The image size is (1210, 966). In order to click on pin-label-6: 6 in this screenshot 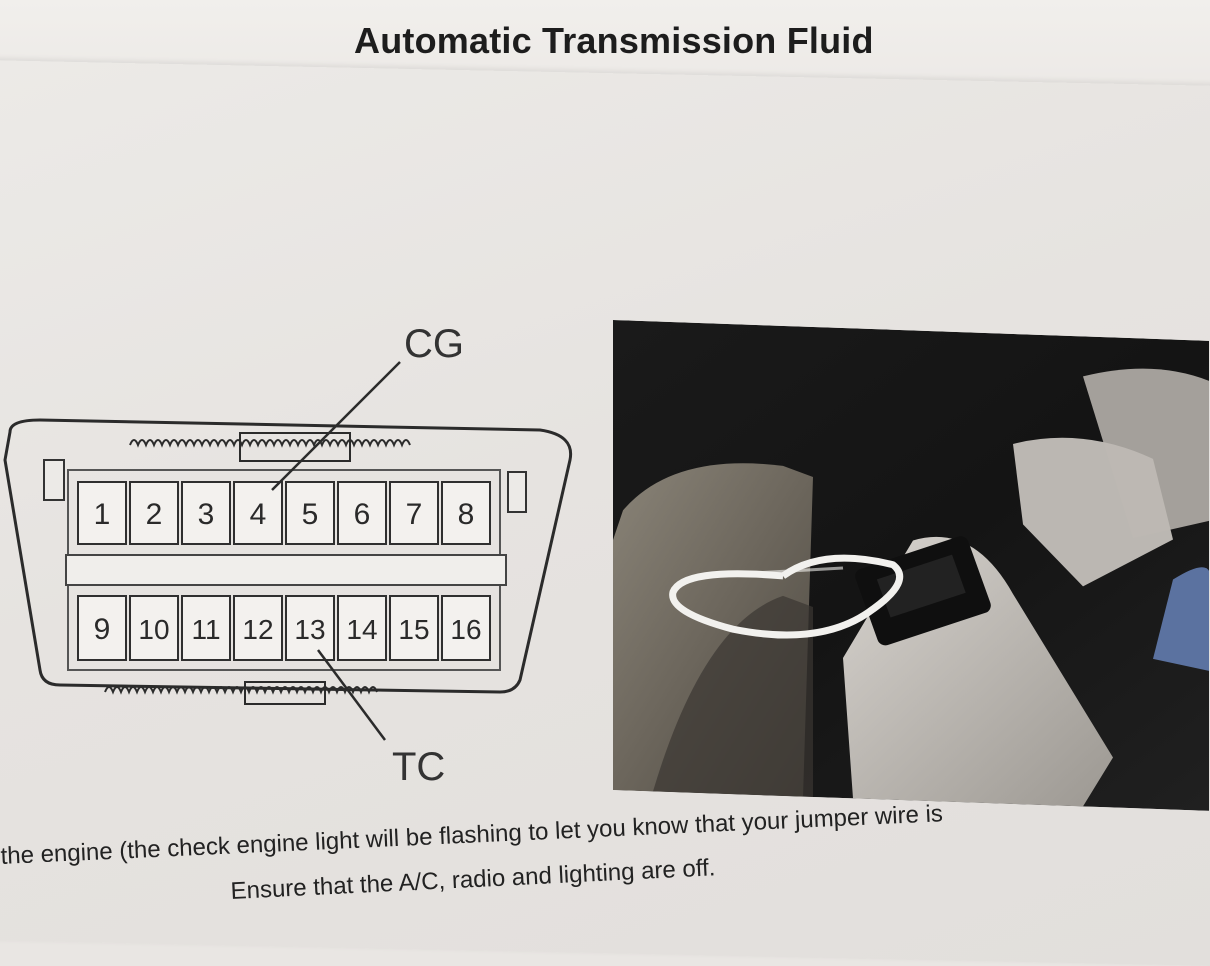, I will do `click(362, 514)`.